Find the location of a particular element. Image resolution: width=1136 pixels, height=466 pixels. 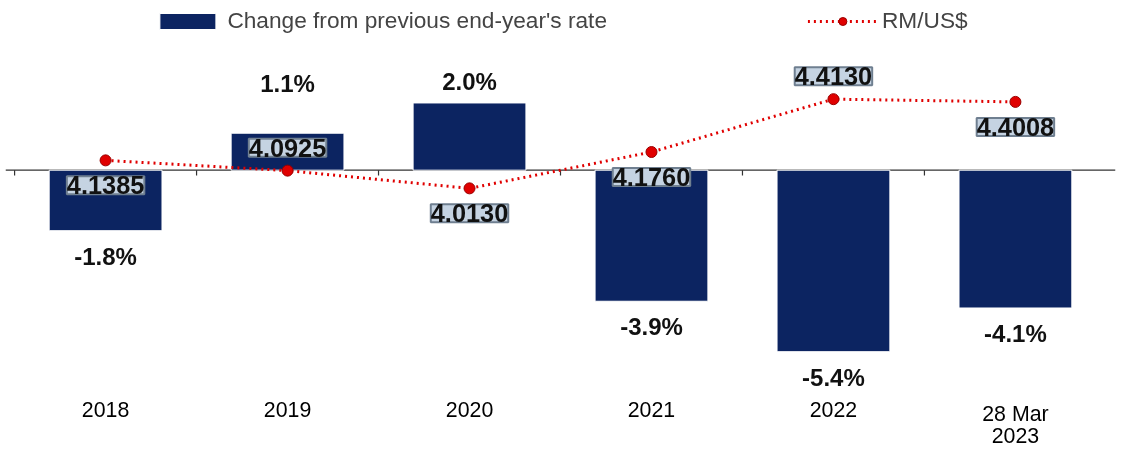

x-tick-label: 2018 is located at coordinates (105, 409).